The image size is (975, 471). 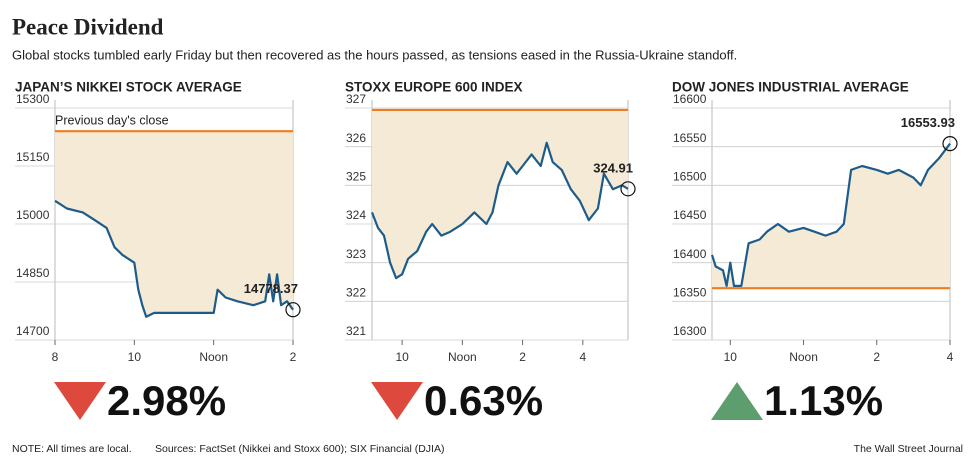 I want to click on y-tick-label: 324, so click(x=356, y=215).